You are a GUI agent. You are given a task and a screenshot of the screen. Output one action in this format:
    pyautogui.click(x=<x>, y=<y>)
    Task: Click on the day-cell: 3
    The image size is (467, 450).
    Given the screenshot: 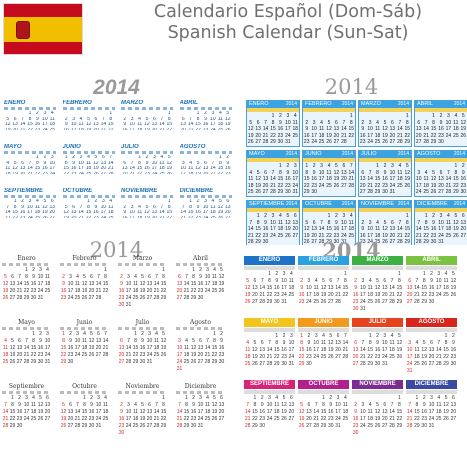 What is the action you would take?
    pyautogui.click(x=316, y=336)
    